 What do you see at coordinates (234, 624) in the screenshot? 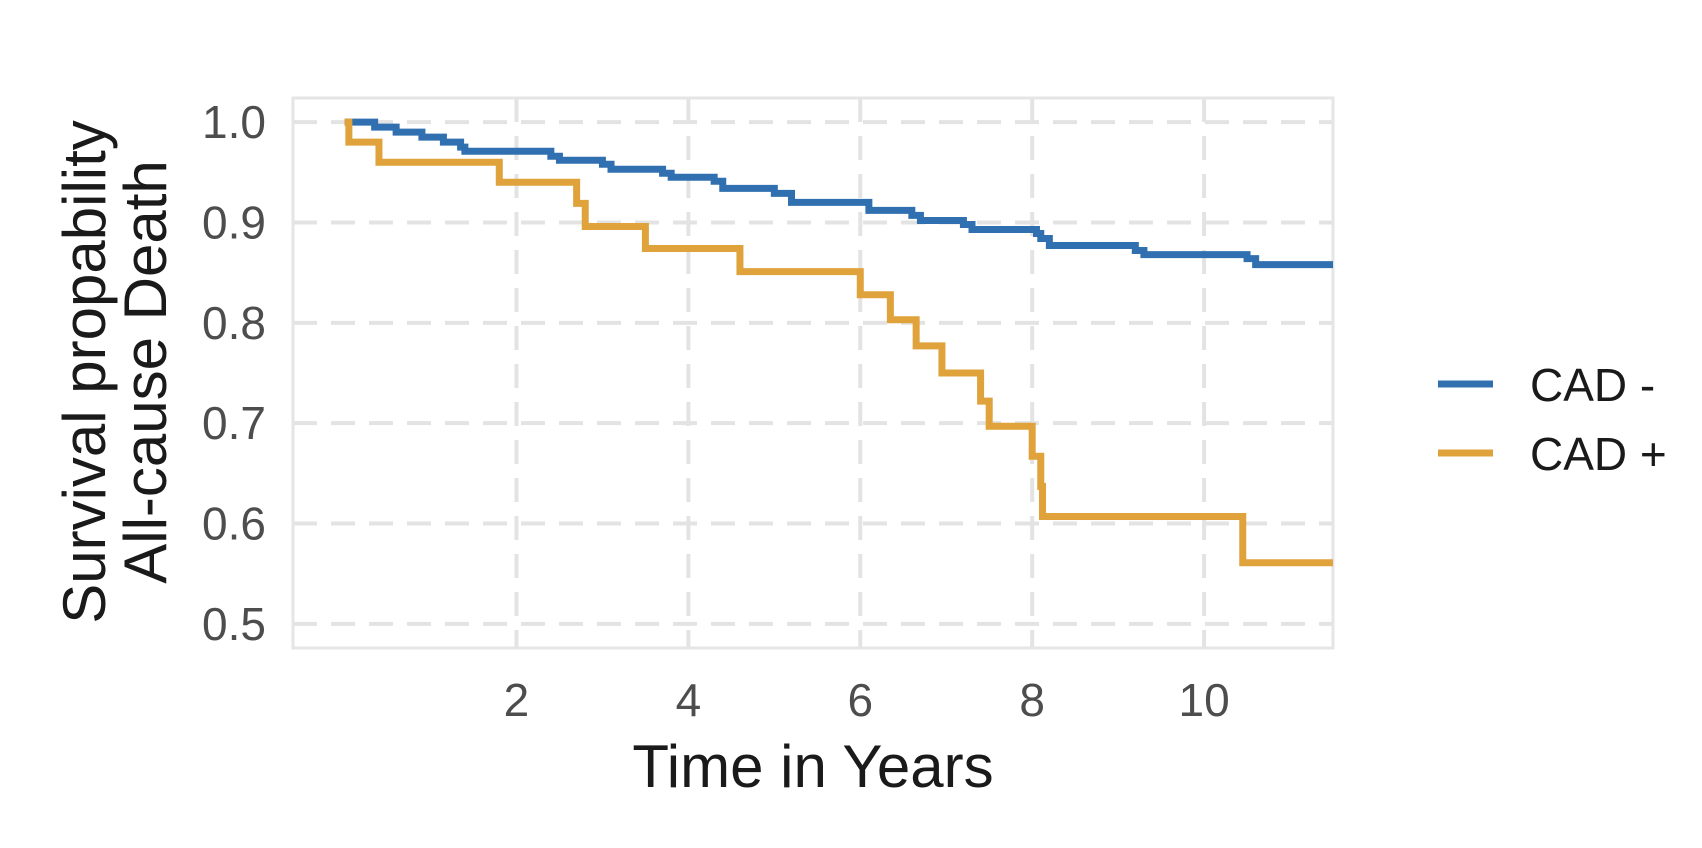
I see `y-tick-label: 0.5` at bounding box center [234, 624].